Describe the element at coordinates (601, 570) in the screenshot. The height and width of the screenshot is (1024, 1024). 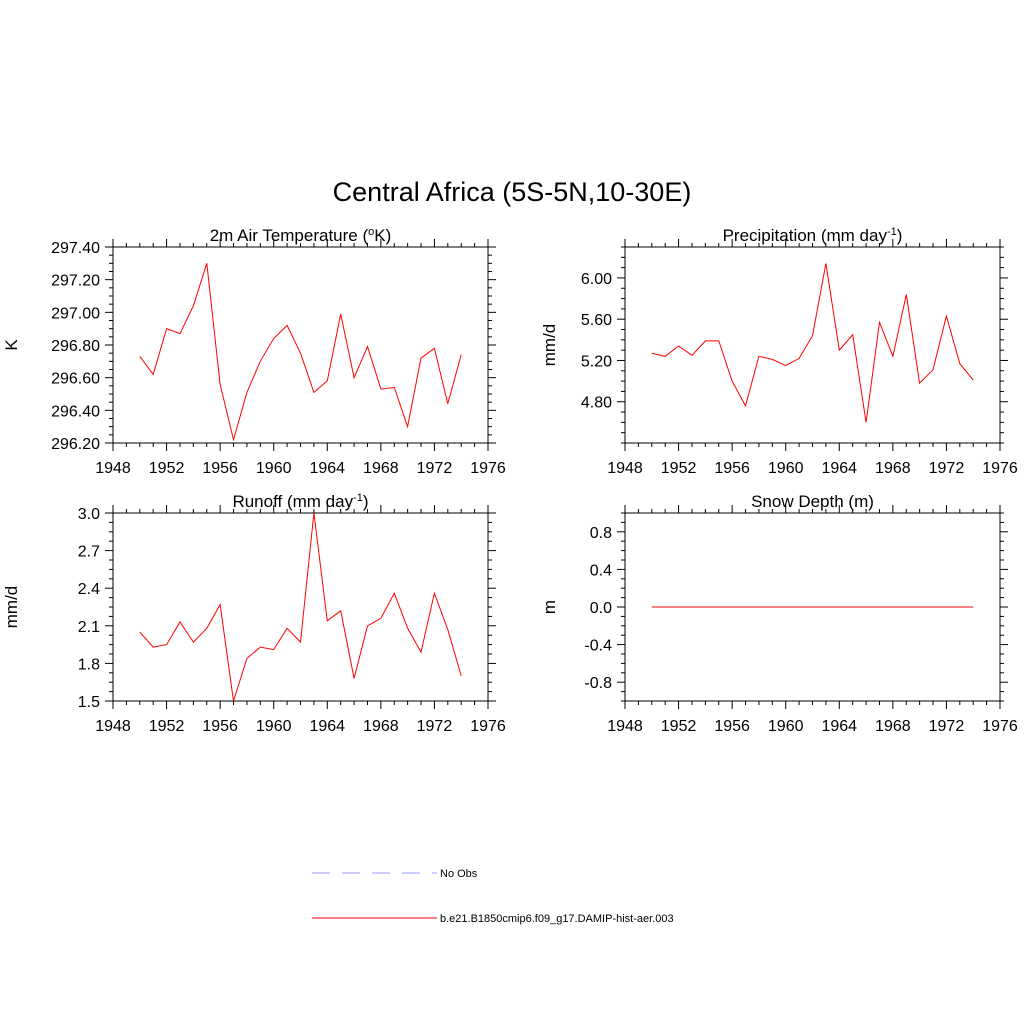
I see `y-tick-label: 0.4` at that location.